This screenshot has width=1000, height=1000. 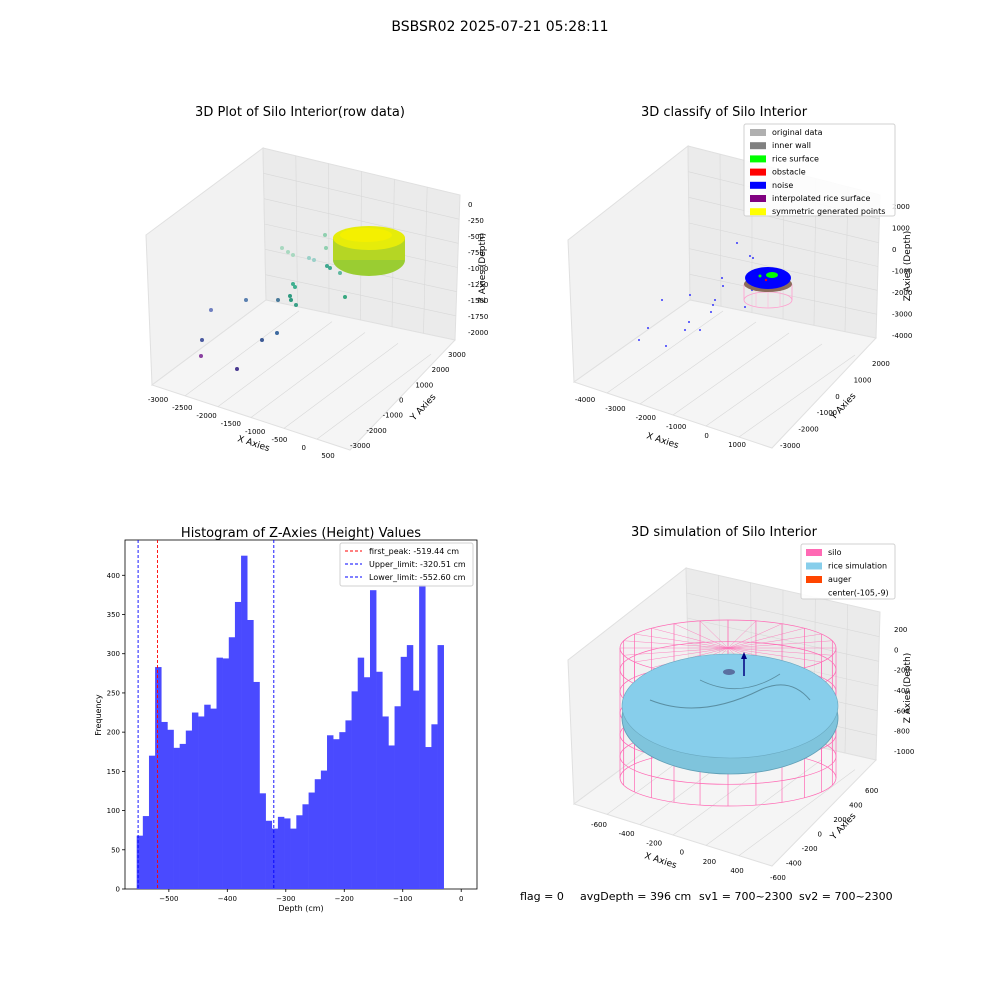 I want to click on legend-label: center(-105,-9), so click(x=858, y=593).